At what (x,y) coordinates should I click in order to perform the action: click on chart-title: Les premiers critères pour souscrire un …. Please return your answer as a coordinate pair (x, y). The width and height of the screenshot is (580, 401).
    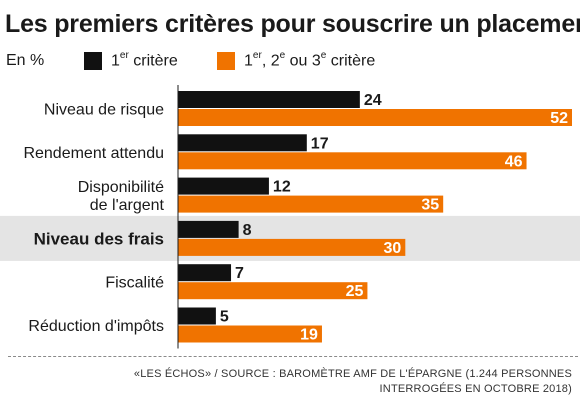
    Looking at the image, I should click on (292, 24).